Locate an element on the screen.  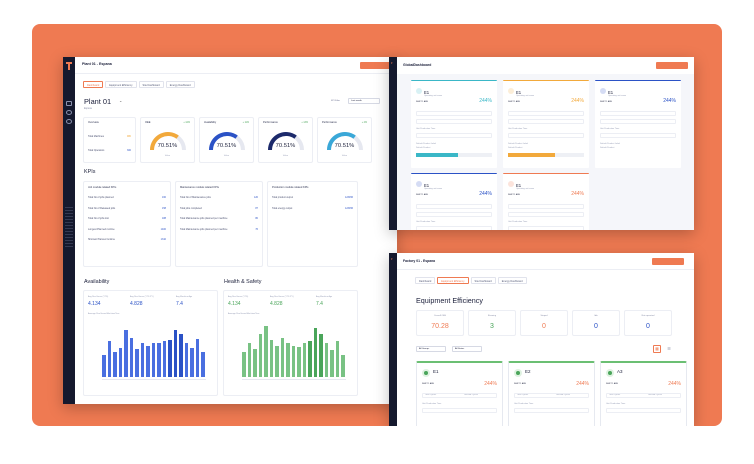
gauge-card: Availability + 11% 70.51% Value is located at coordinates (226, 140).